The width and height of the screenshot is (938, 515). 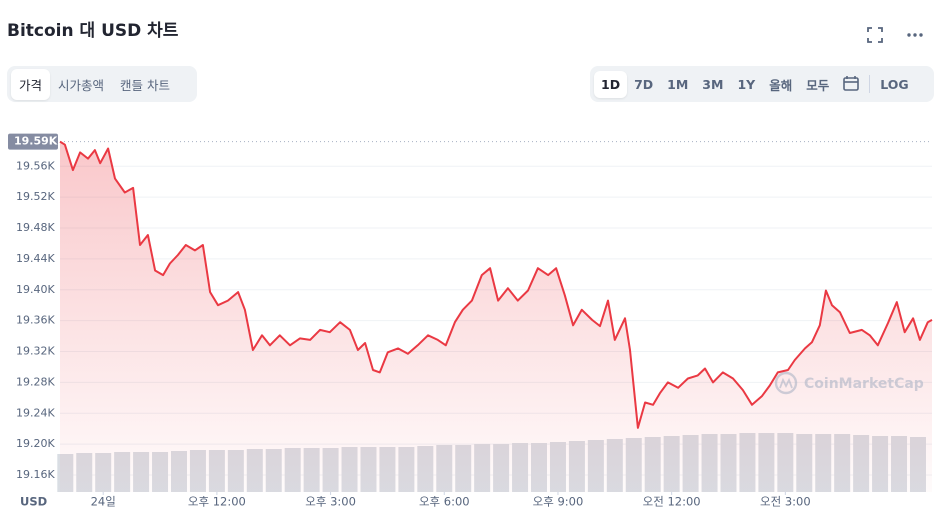 I want to click on y-tick-label: 19.48K, so click(x=35, y=227).